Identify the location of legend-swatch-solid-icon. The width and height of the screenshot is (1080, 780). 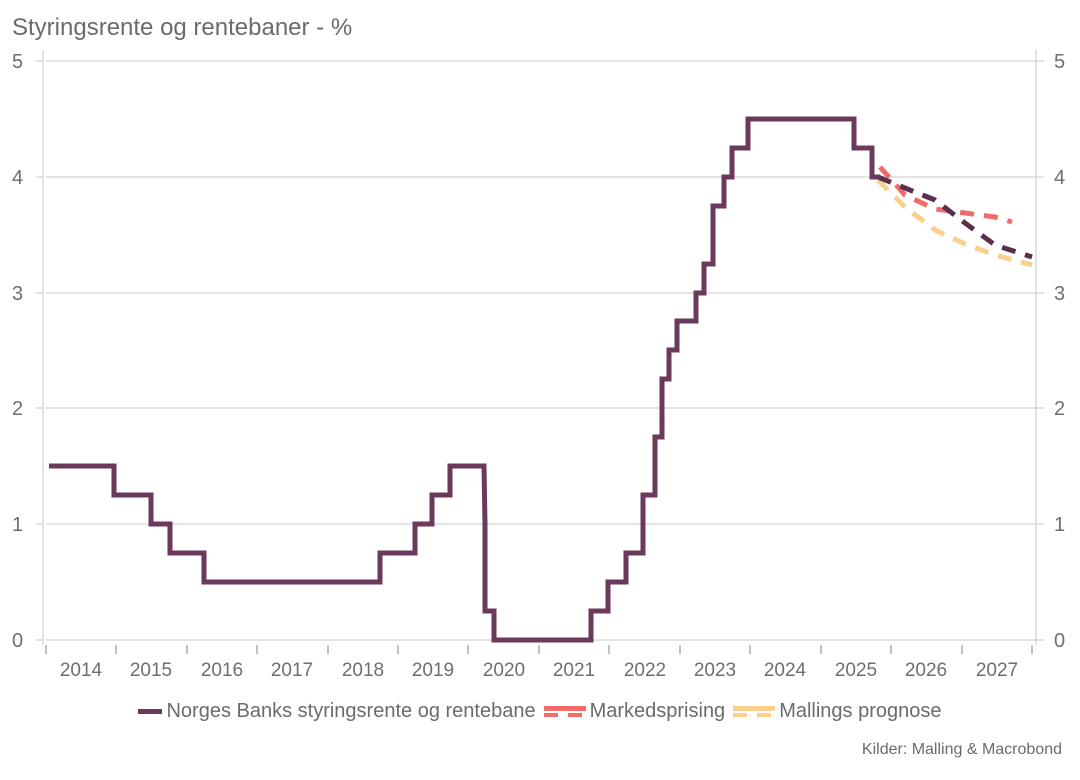
(150, 711).